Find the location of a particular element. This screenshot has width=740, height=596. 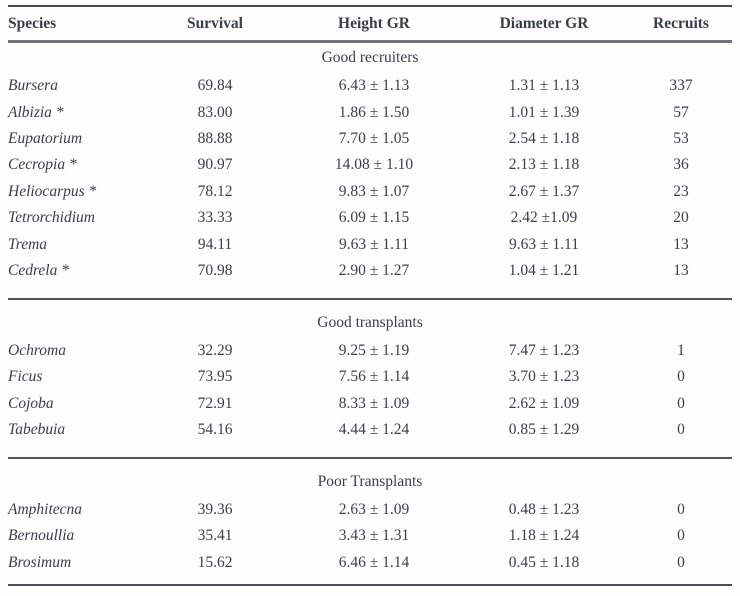

height-gr-cell: 3.43 ± 1.31 is located at coordinates (374, 536).